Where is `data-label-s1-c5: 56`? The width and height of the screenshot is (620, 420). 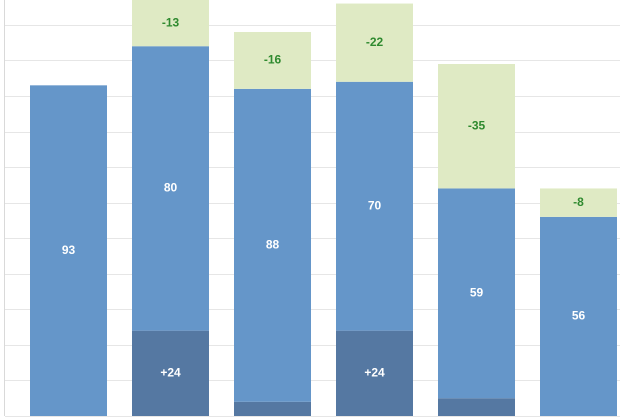 data-label-s1-c5: 56 is located at coordinates (579, 316).